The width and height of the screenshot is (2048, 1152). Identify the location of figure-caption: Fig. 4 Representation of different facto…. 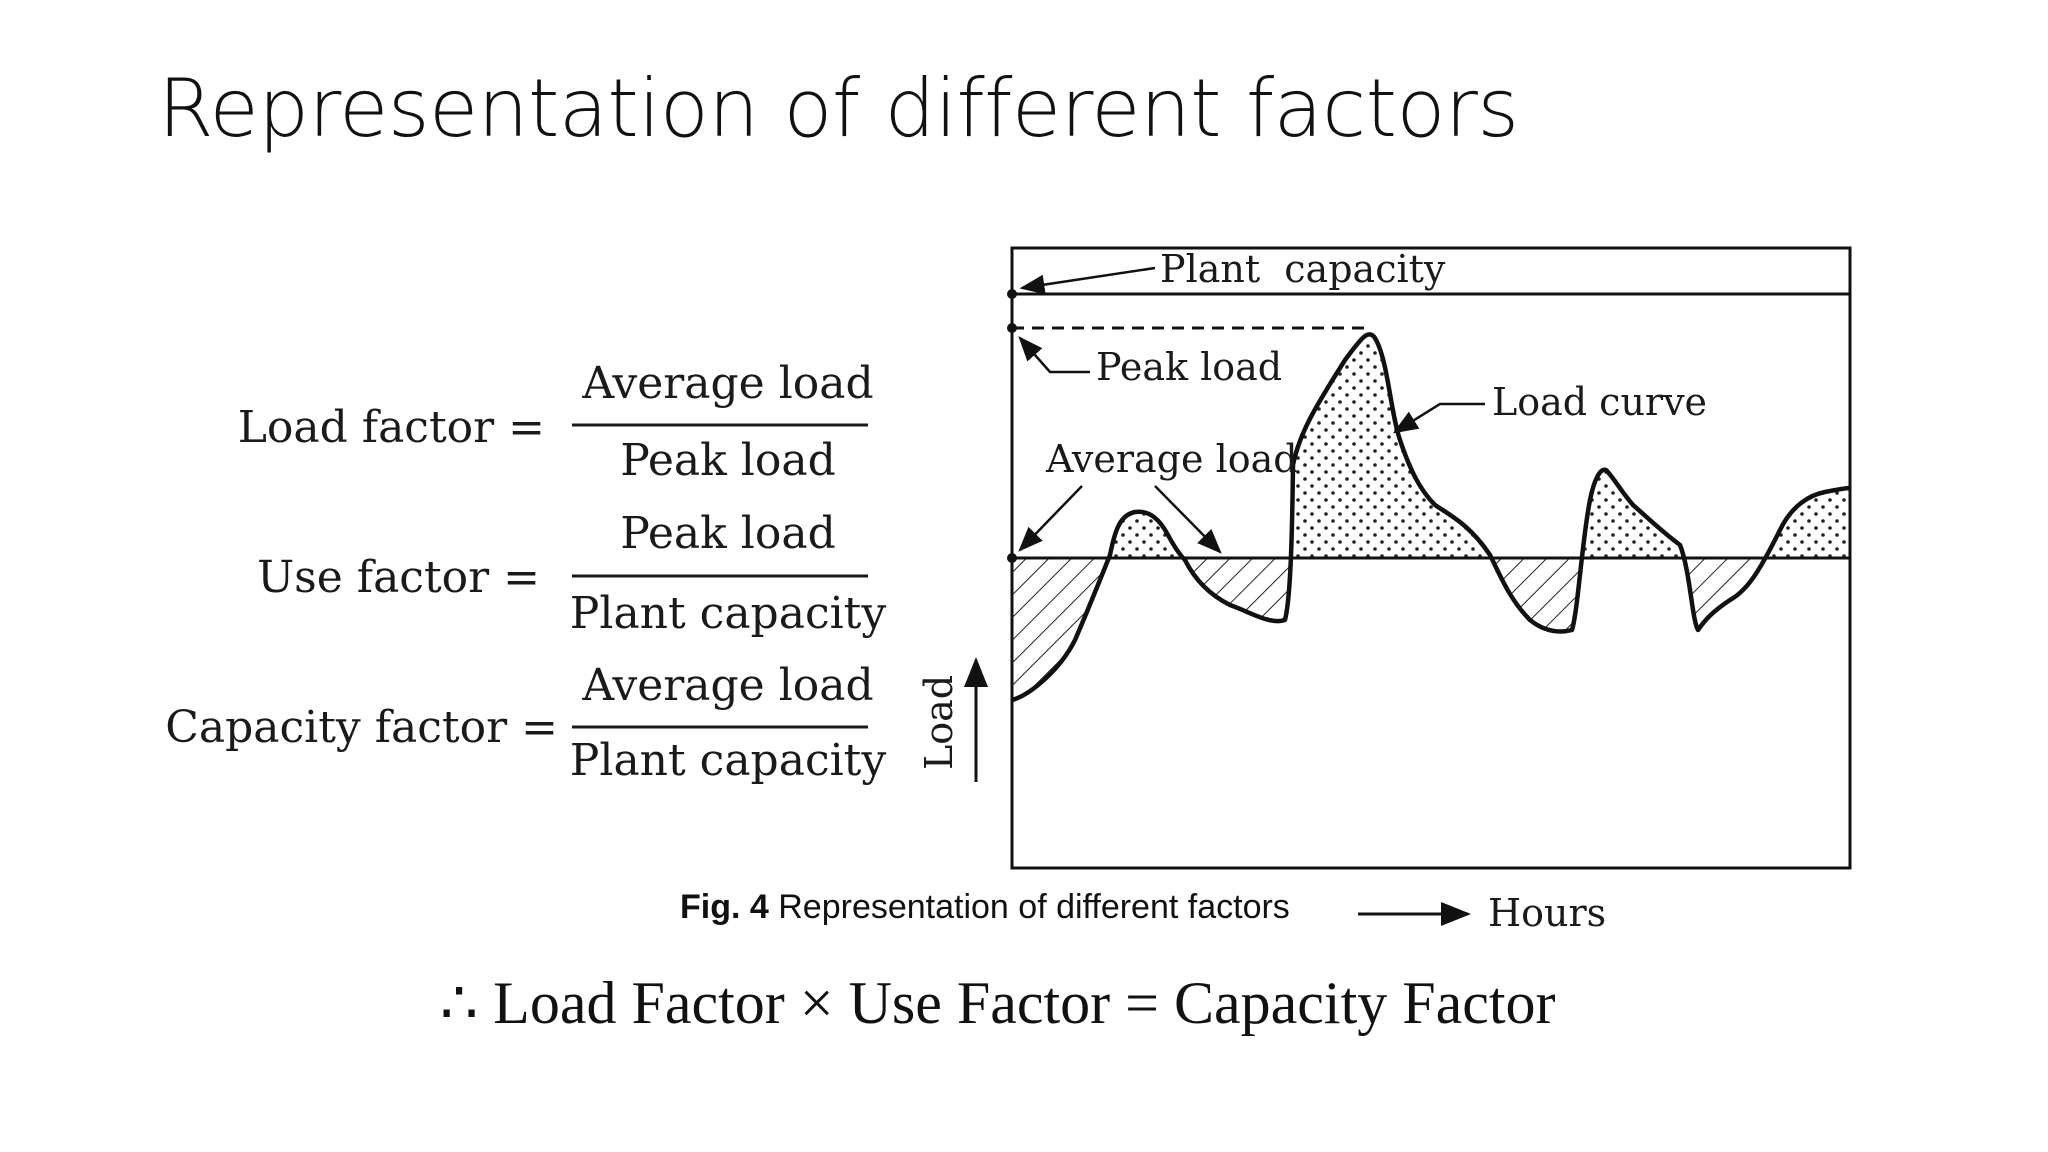
(985, 907).